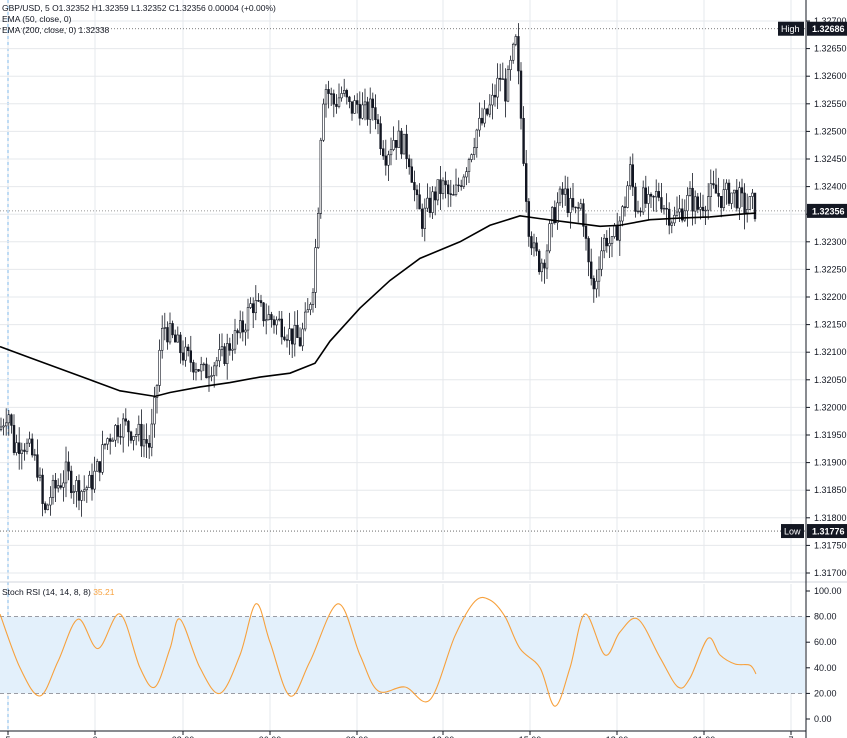  I want to click on price-tick-label-1: 1.31750, so click(830, 545).